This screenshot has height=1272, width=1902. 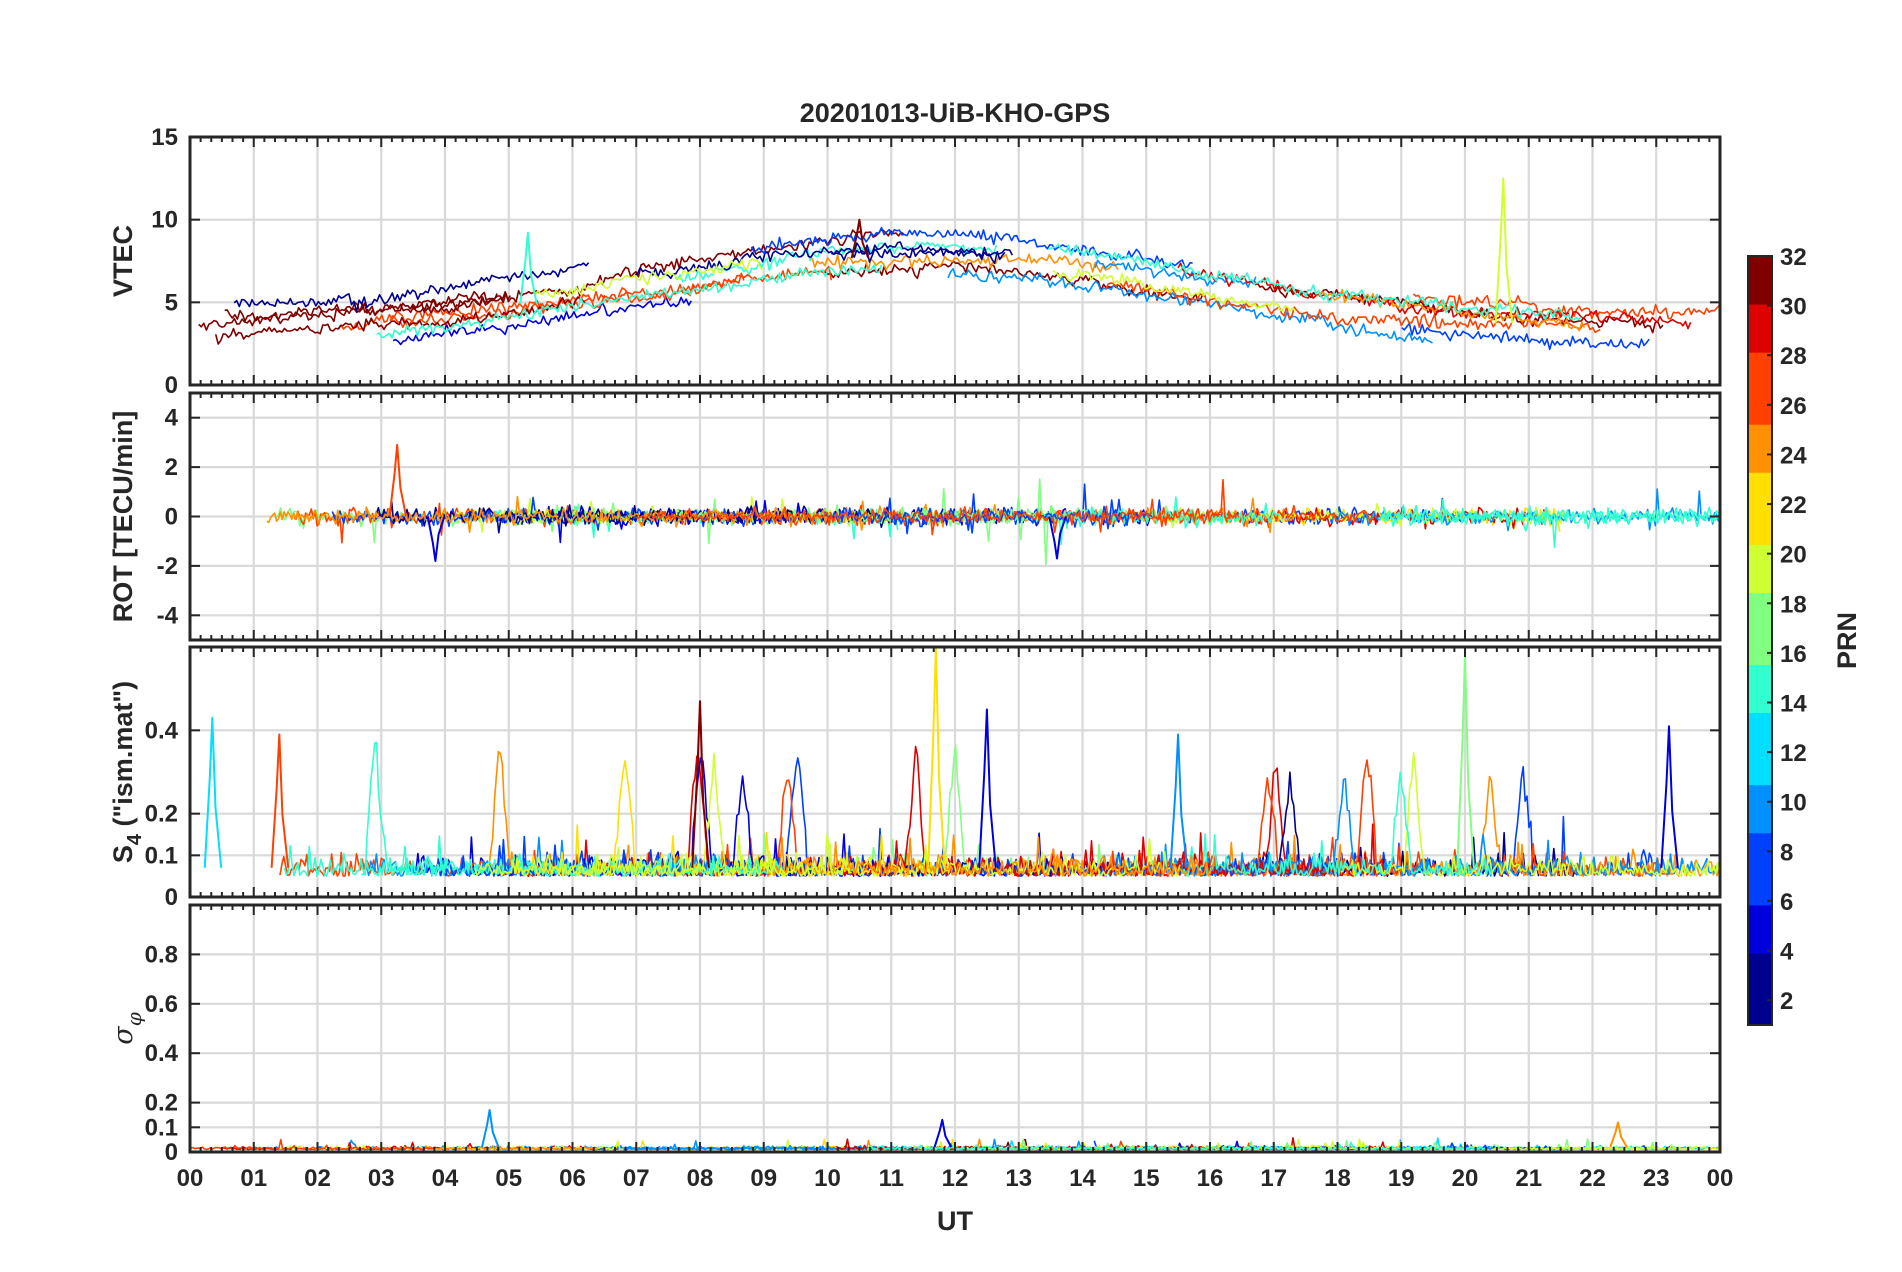 I want to click on x-tick-label: 16, so click(x=1210, y=1178).